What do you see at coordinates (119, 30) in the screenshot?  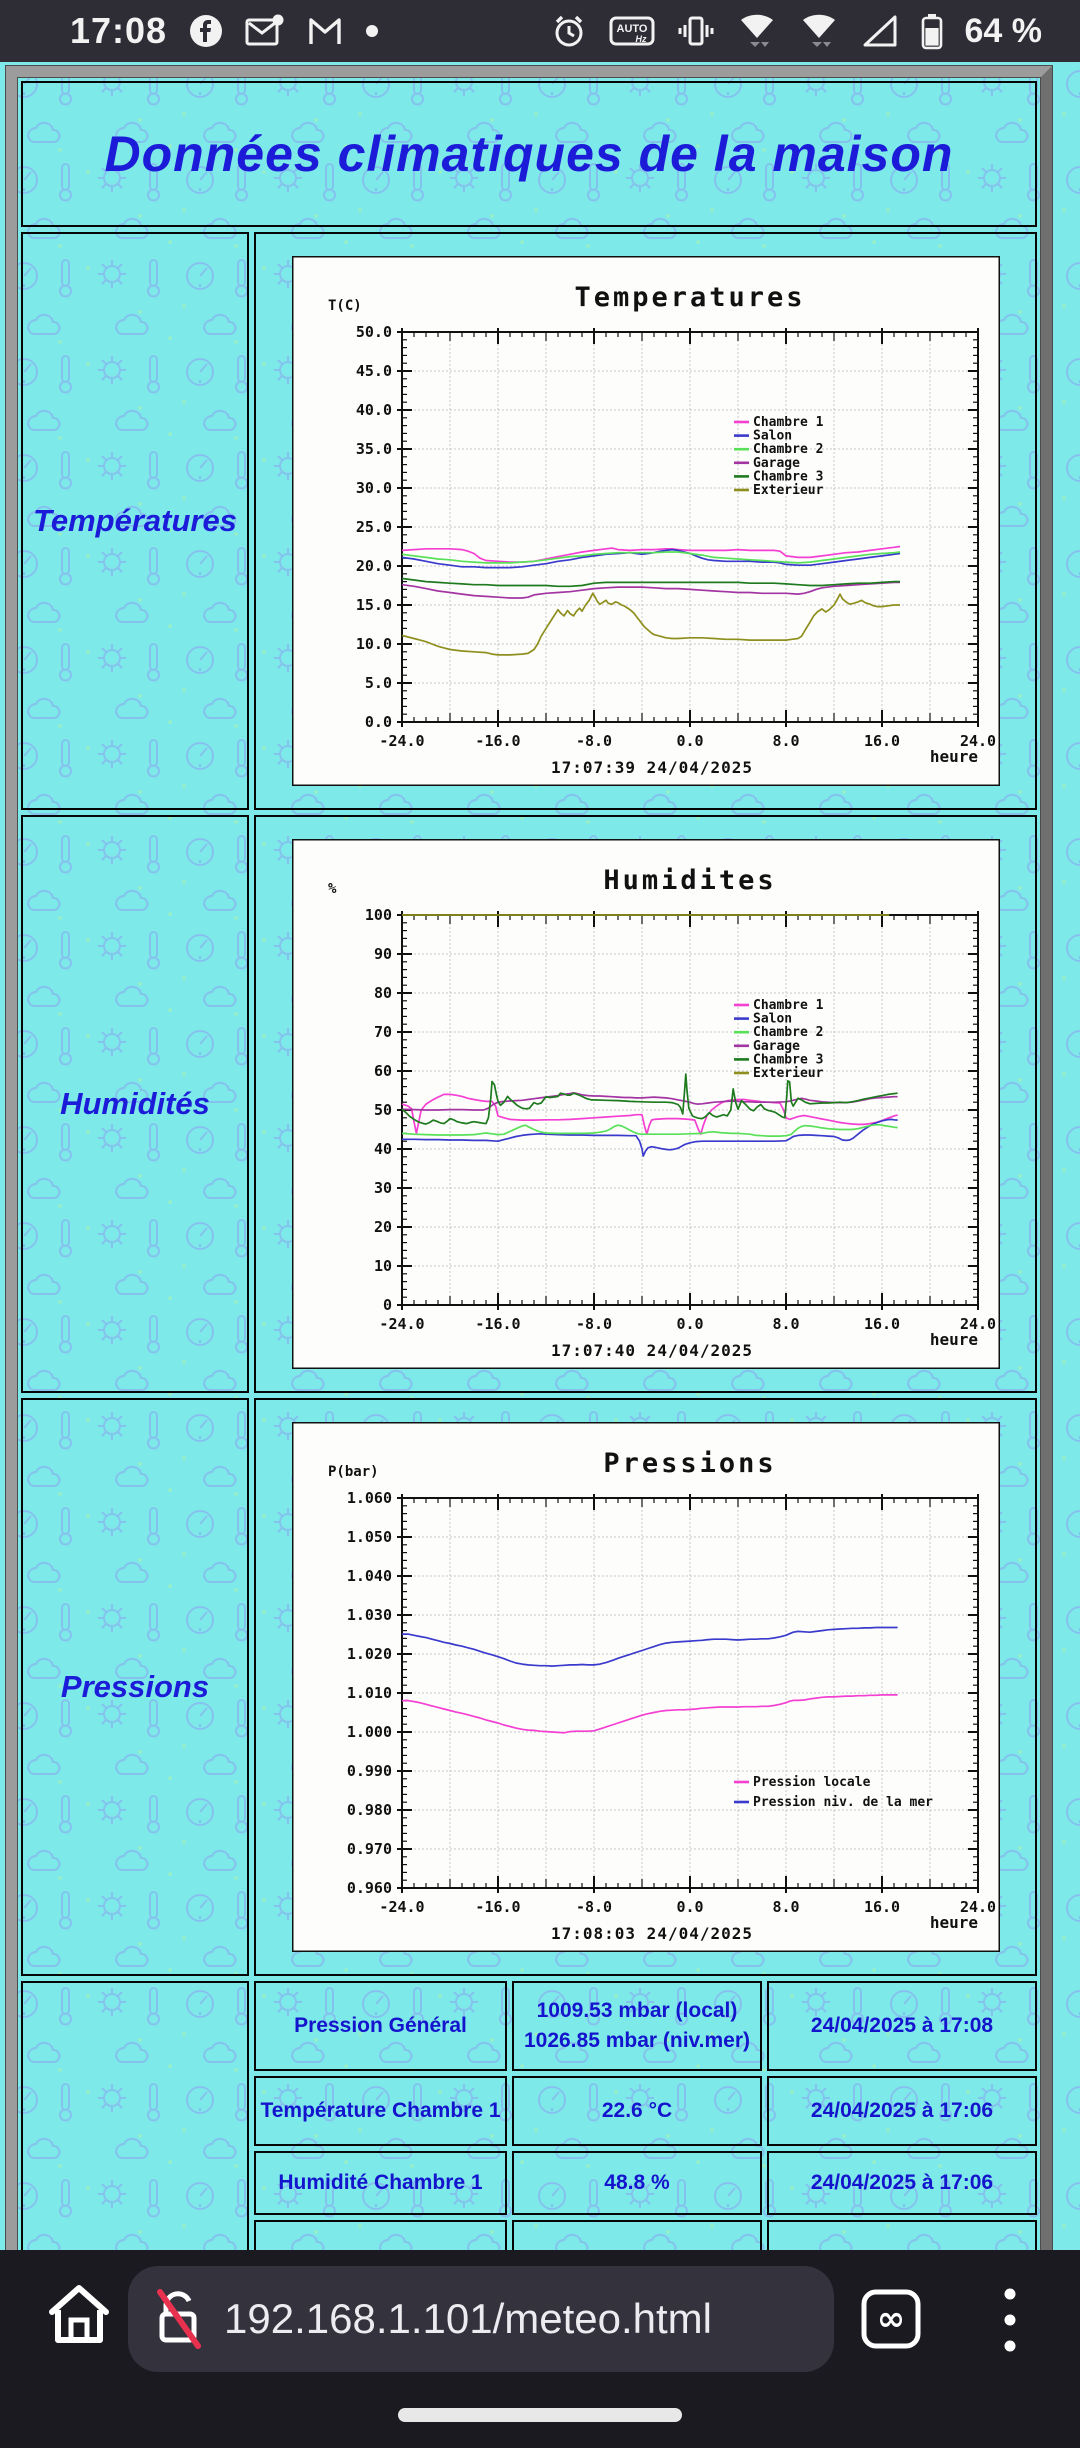 I see `status-time: 17:08` at bounding box center [119, 30].